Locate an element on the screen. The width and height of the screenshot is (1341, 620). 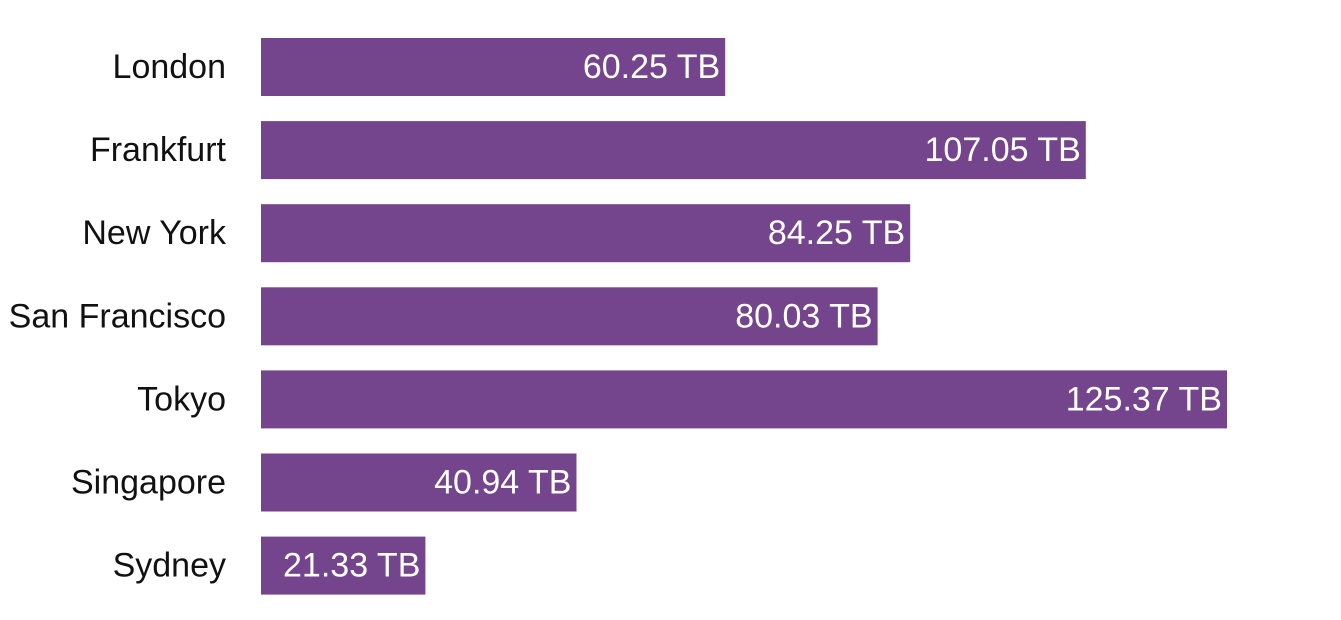
value-label-singapore: 40.94 TB is located at coordinates (502, 483).